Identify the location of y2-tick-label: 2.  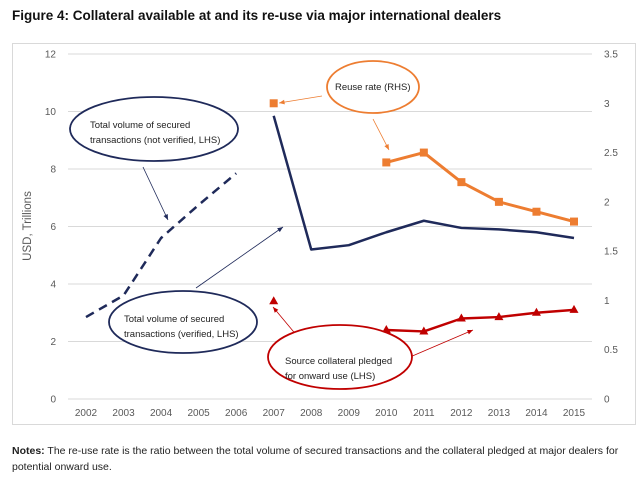
(607, 202).